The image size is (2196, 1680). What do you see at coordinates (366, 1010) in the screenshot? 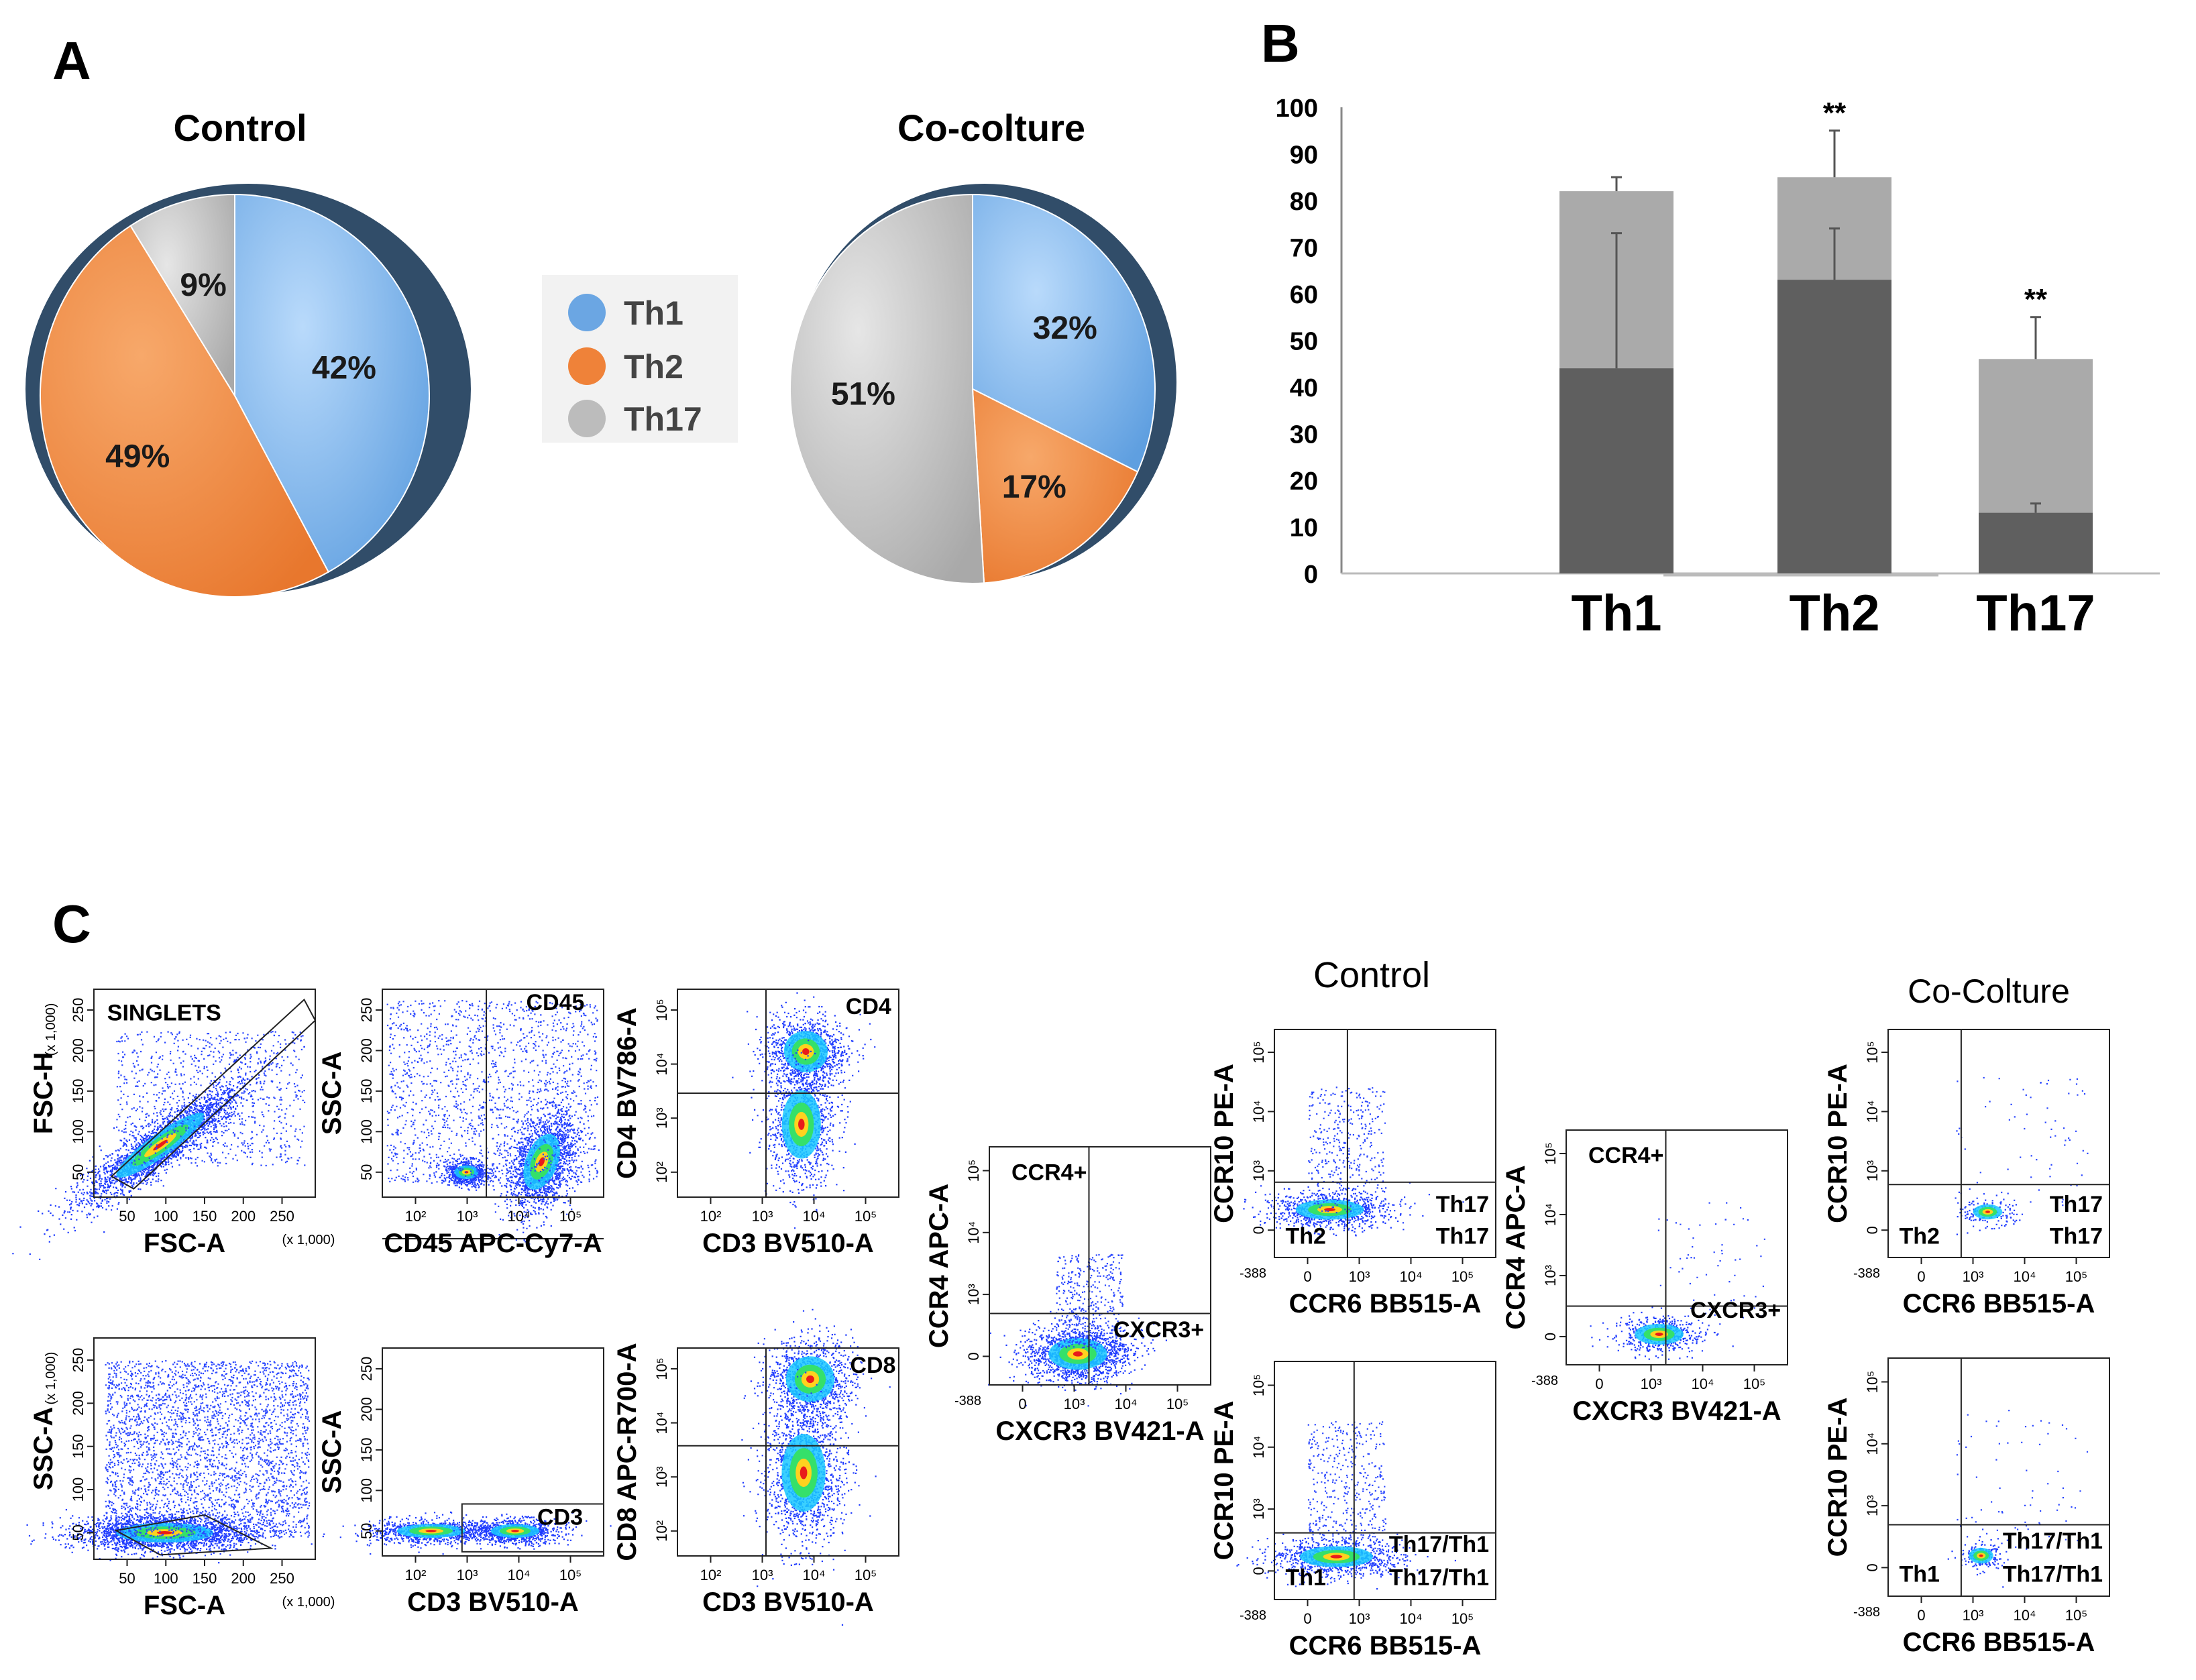
I see `y-tick-label: 250` at bounding box center [366, 1010].